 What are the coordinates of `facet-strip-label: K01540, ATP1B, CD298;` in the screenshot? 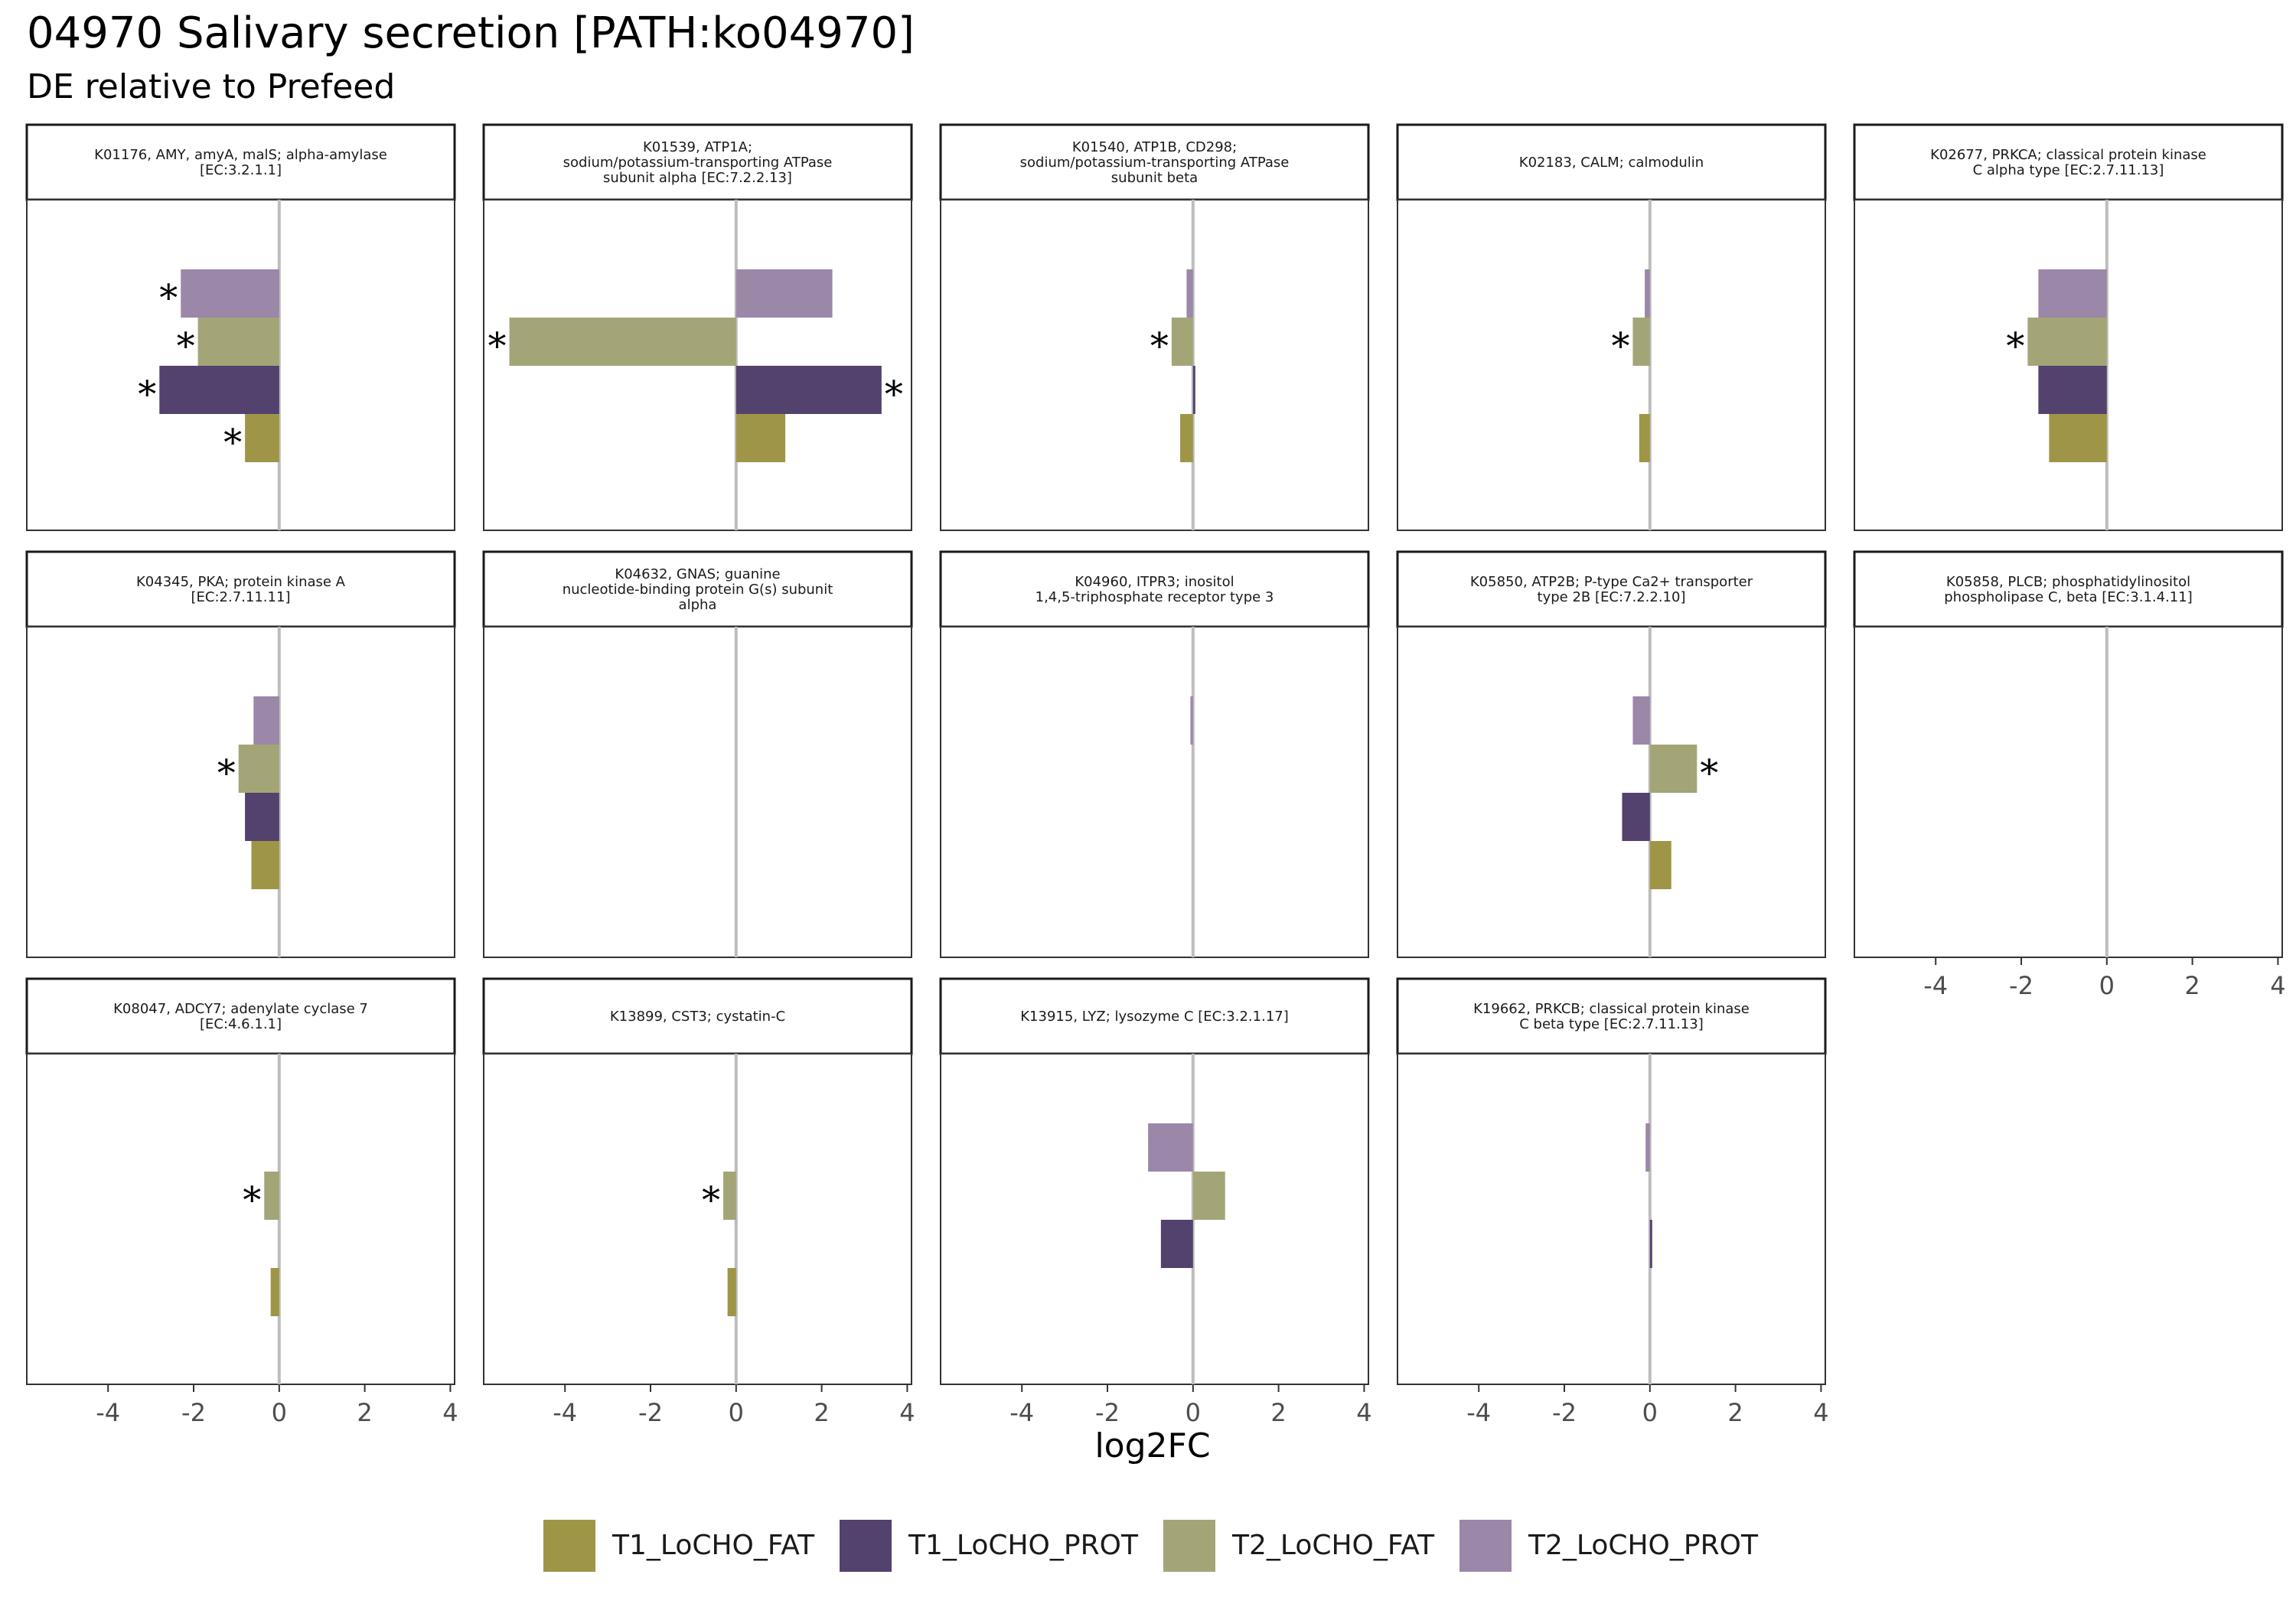 It's located at (1154, 147).